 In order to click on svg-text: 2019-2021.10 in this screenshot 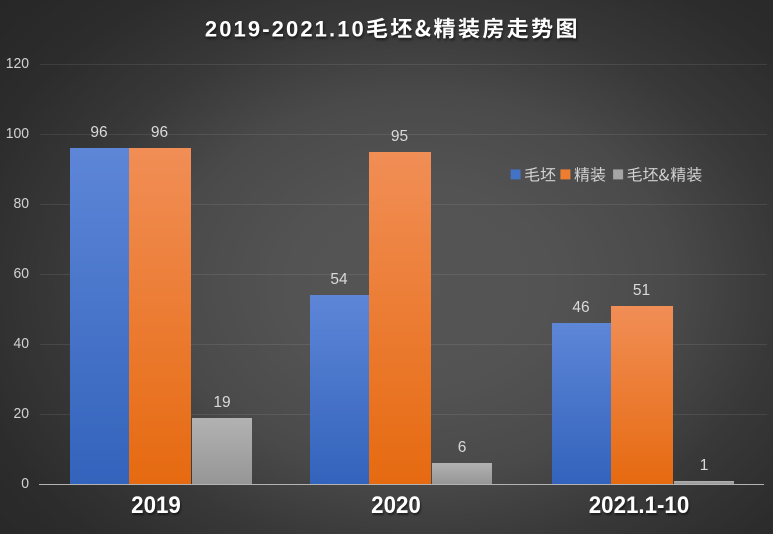, I will do `click(285, 28)`.